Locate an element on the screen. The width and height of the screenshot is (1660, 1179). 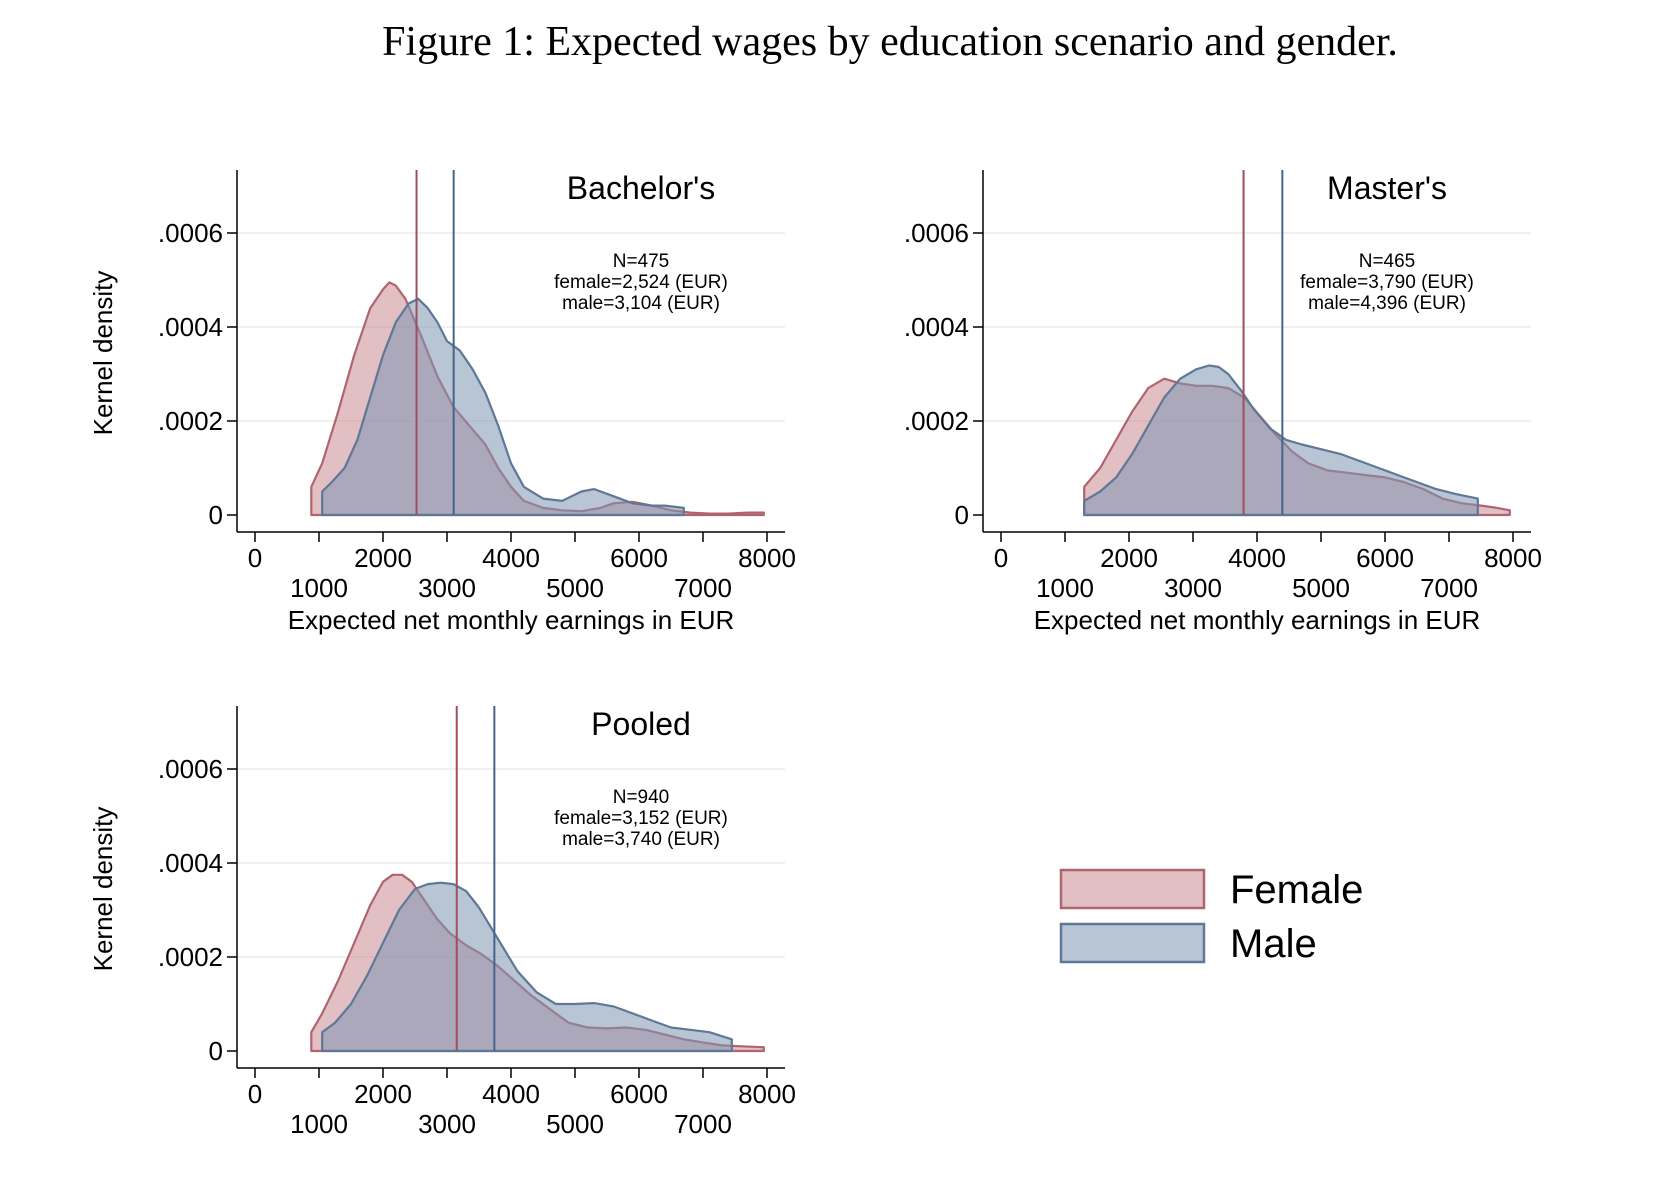
panel-annotation-line: N=465 is located at coordinates (1387, 261).